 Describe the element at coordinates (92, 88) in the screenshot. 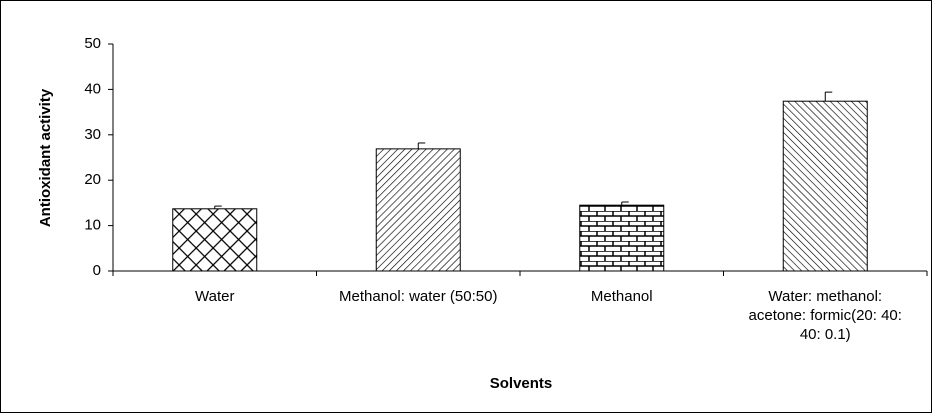

I see `y-tick-label: 40` at that location.